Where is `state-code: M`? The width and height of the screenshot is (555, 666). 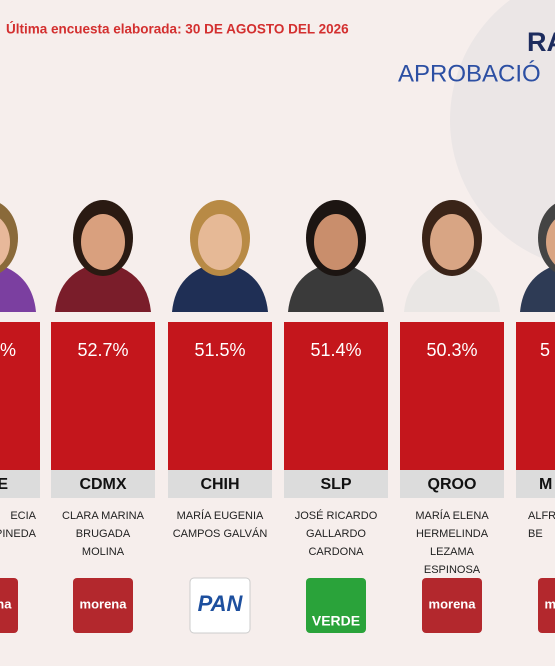 state-code: M is located at coordinates (545, 484).